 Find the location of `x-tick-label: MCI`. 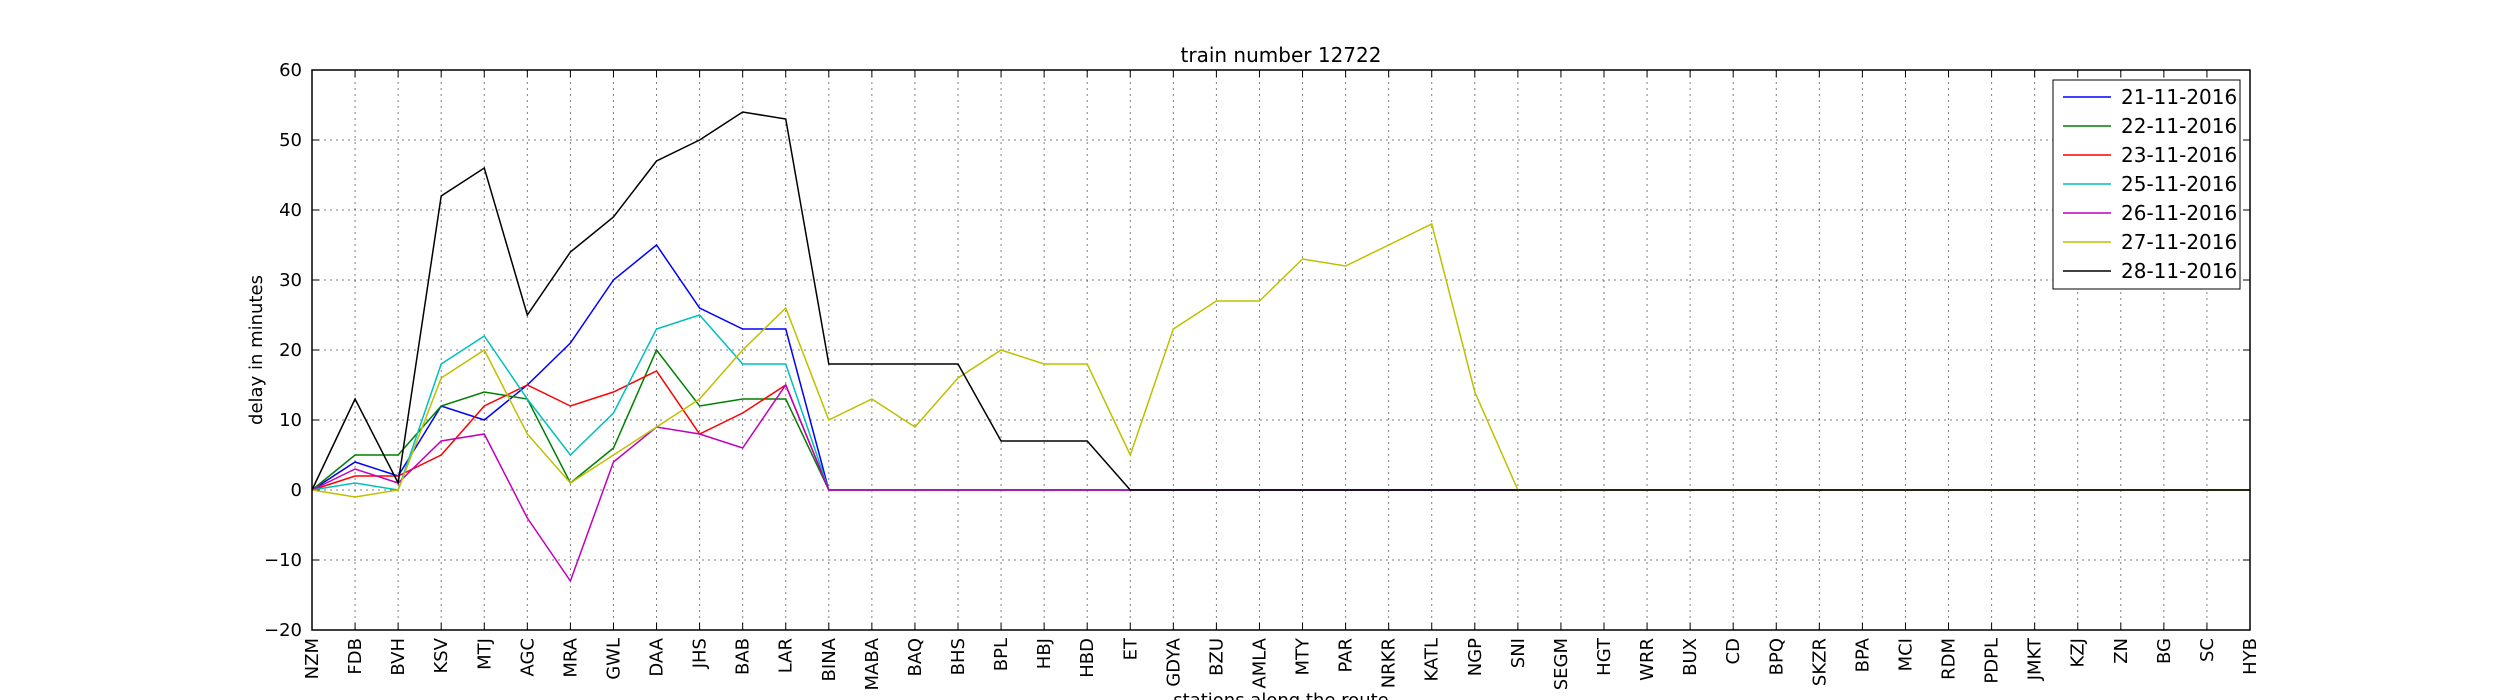

x-tick-label: MCI is located at coordinates (1905, 654).